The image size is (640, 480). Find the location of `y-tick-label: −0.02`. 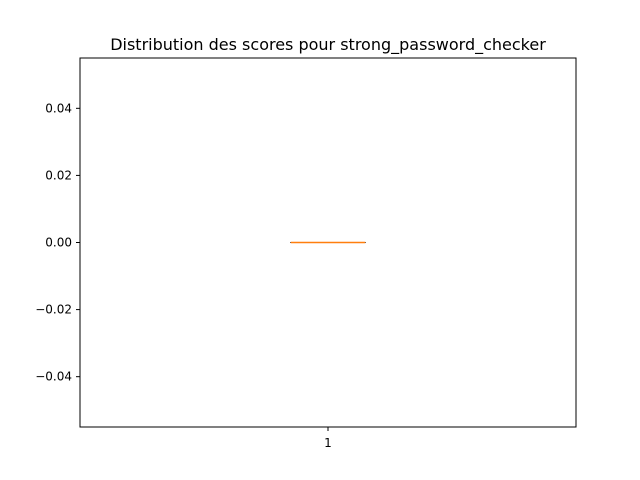

y-tick-label: −0.02 is located at coordinates (53, 310).